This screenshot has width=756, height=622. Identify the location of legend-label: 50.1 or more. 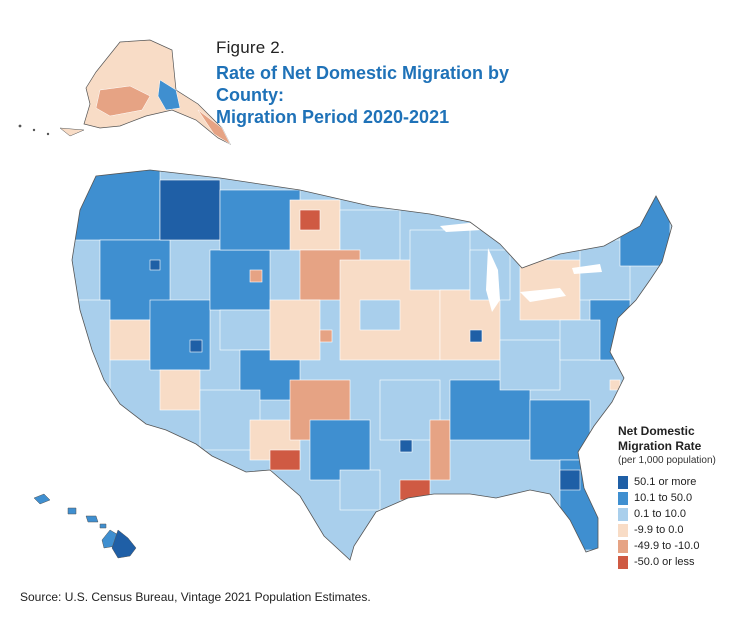
(665, 482).